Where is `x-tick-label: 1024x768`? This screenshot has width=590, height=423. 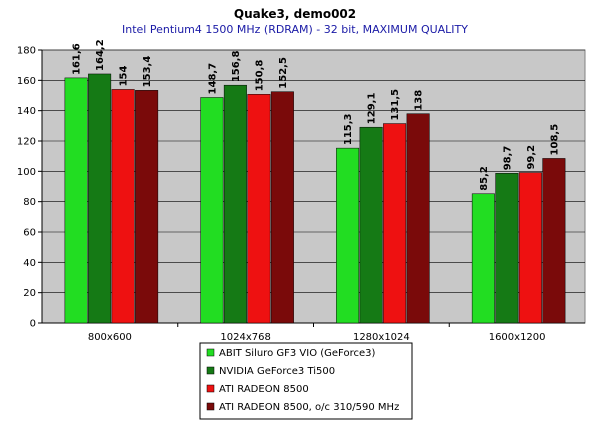 x-tick-label: 1024x768 is located at coordinates (245, 337).